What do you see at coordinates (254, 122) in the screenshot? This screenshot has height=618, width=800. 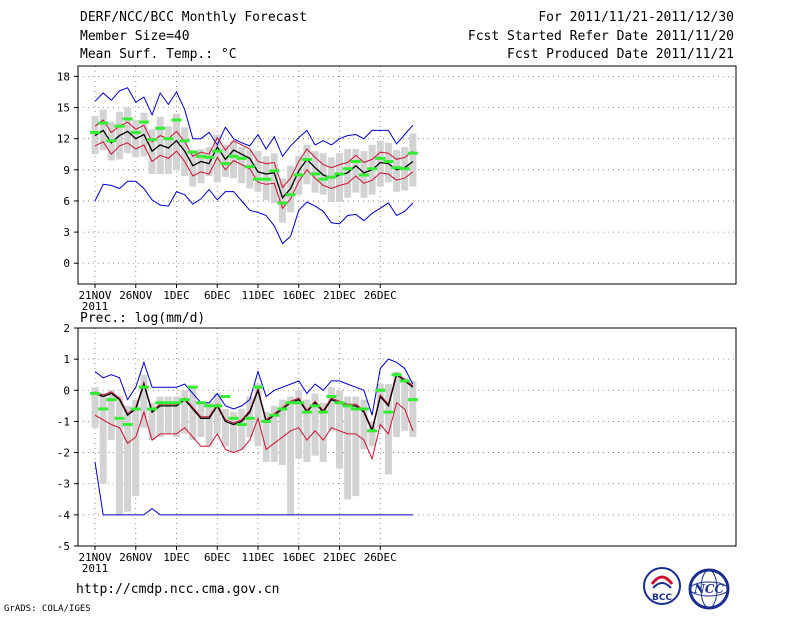 I see `temp-max-line` at bounding box center [254, 122].